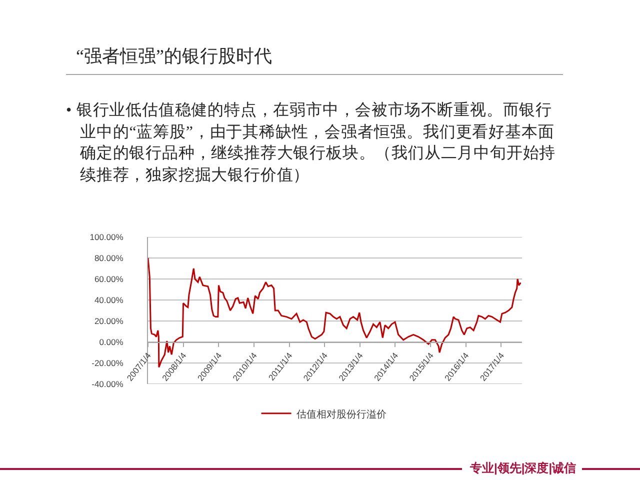 Image resolution: width=640 pixels, height=480 pixels. I want to click on y-tick-label: 60.00%, so click(109, 279).